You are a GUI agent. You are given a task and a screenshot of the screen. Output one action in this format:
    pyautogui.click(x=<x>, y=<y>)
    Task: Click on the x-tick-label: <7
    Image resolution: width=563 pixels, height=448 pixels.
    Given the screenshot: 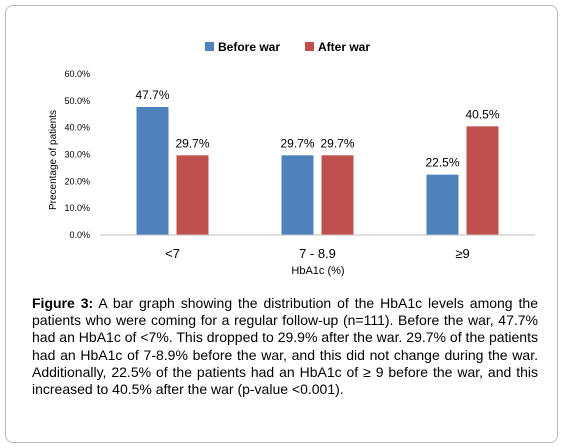 What is the action you would take?
    pyautogui.click(x=172, y=253)
    